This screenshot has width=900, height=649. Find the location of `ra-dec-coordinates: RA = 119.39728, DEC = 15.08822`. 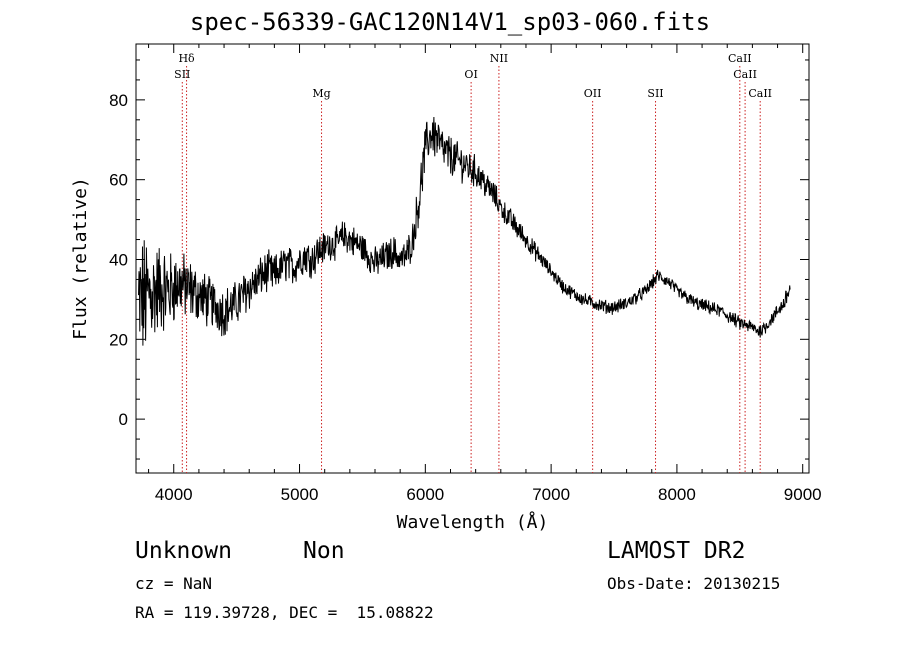

ra-dec-coordinates: RA = 119.39728, DEC = 15.08822 is located at coordinates (284, 612).